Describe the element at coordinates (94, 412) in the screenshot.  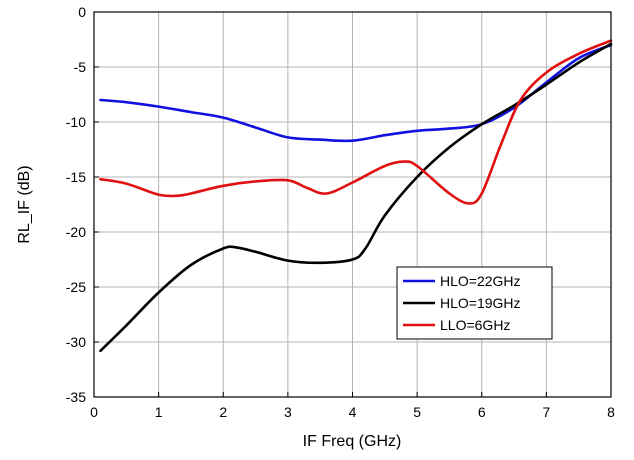
I see `x-tick-label: 0` at that location.